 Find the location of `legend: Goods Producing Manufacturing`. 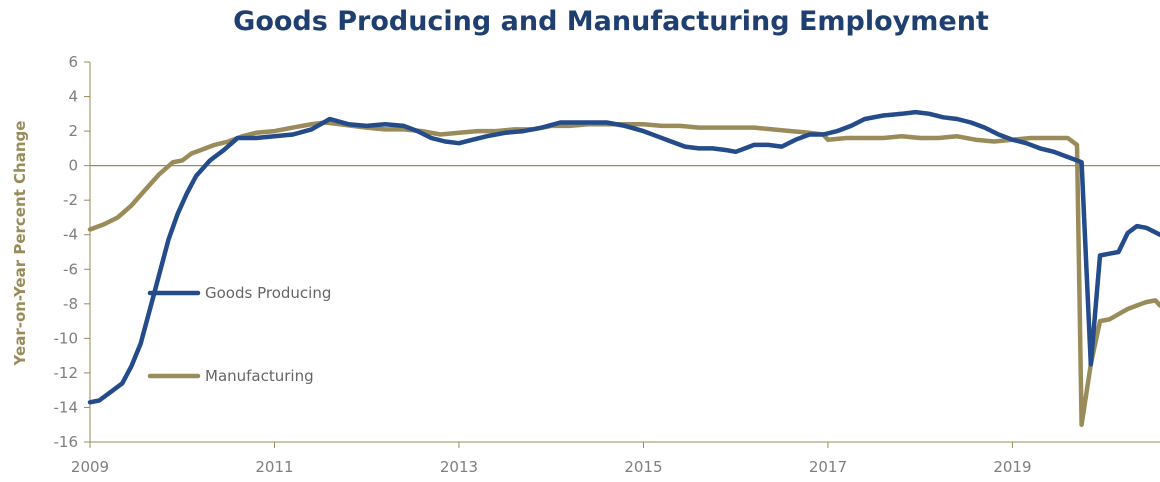

legend: Goods Producing Manufacturing is located at coordinates (239, 334).